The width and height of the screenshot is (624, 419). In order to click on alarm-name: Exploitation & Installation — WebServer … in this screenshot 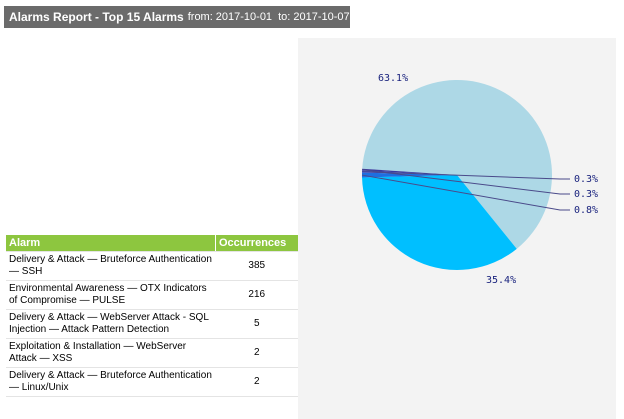, I will do `click(111, 353)`.